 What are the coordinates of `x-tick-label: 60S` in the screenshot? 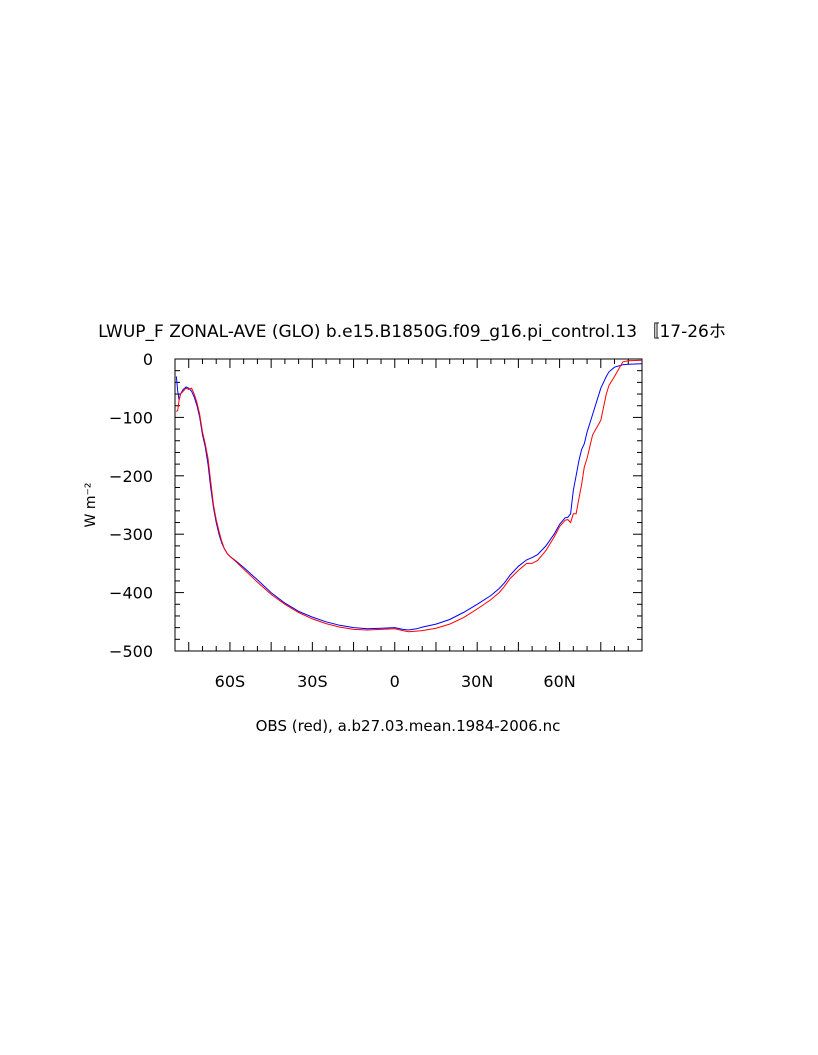 It's located at (230, 681).